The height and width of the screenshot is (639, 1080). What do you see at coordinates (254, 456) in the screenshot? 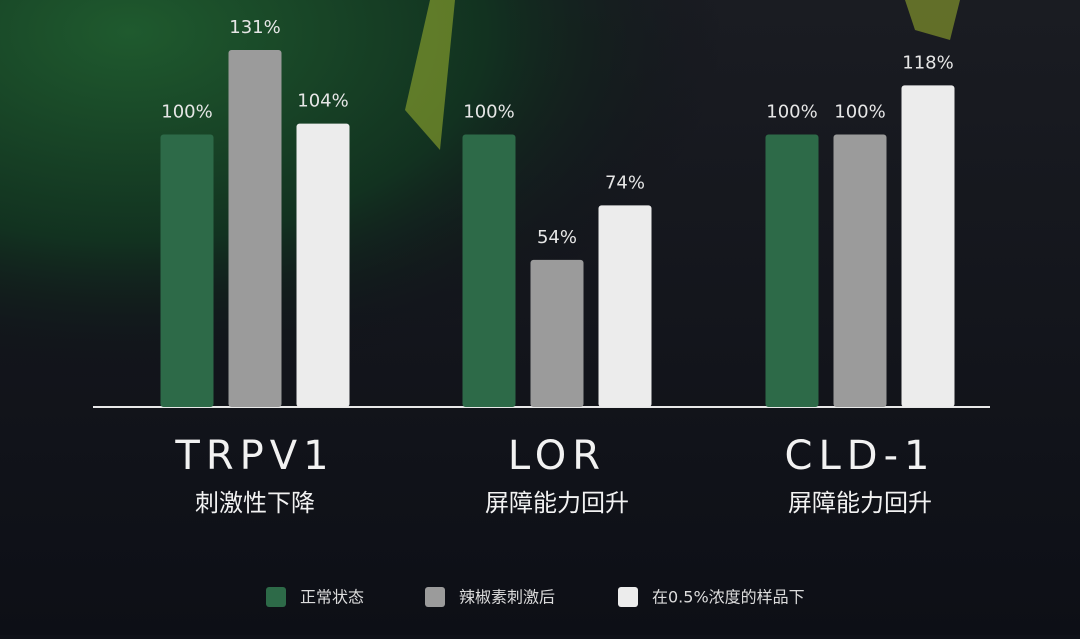
I see `category-label: TRPV1` at bounding box center [254, 456].